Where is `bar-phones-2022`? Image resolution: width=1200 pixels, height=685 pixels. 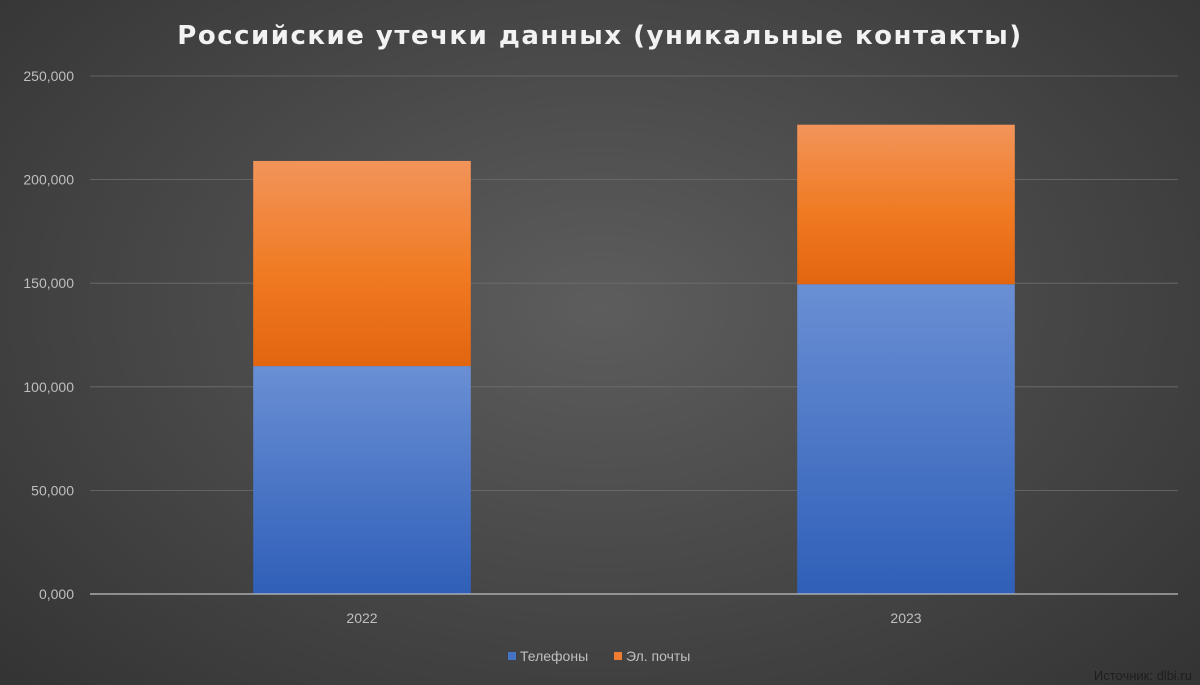
bar-phones-2022 is located at coordinates (362, 480).